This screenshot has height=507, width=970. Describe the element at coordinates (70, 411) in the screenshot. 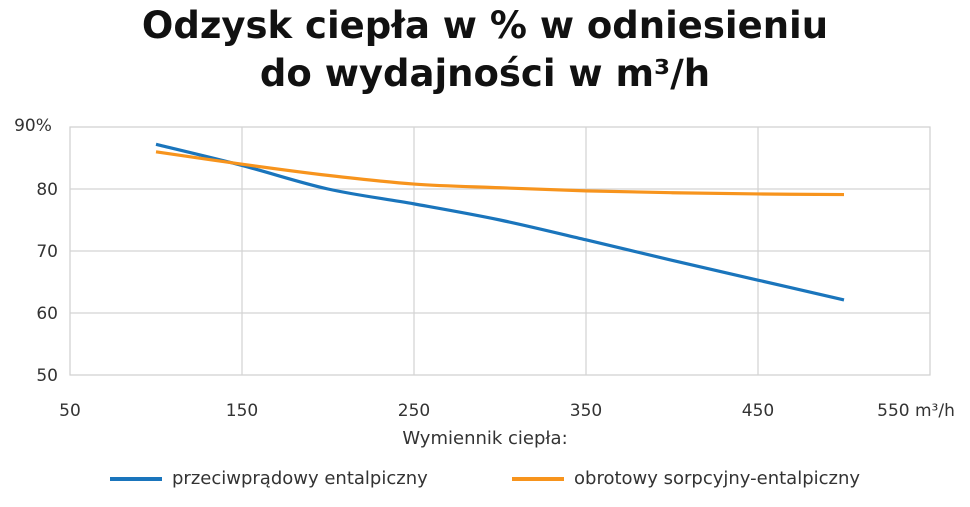

I see `x-tick-label: 50` at that location.